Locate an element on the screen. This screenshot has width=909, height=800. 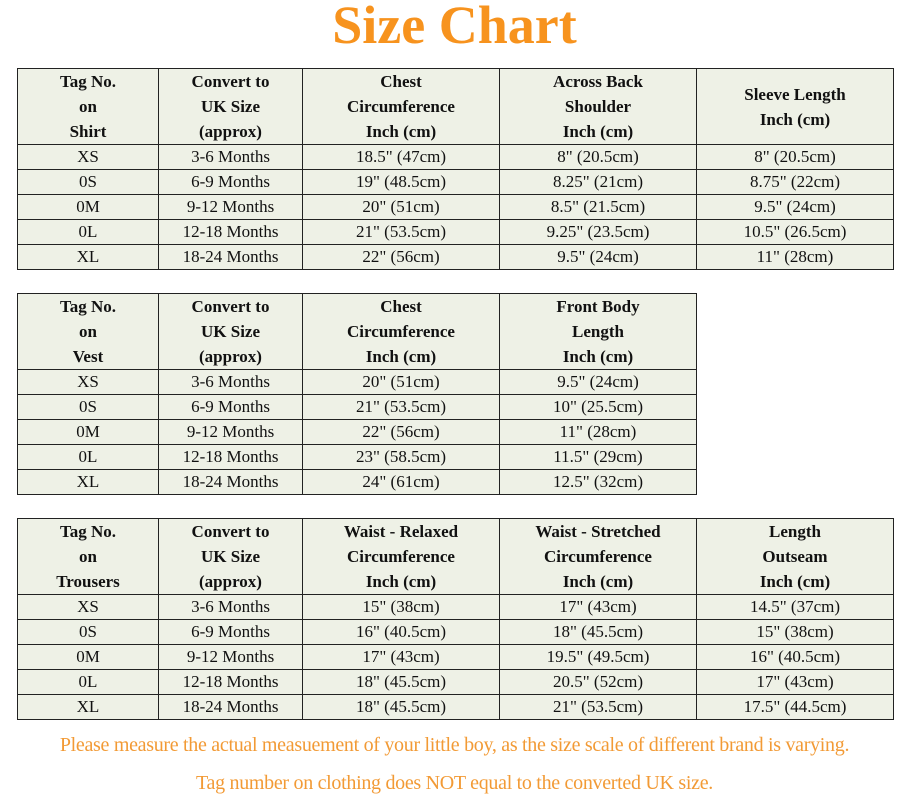
column-header: Across Back Shoulder Inch (cm) is located at coordinates (598, 106).